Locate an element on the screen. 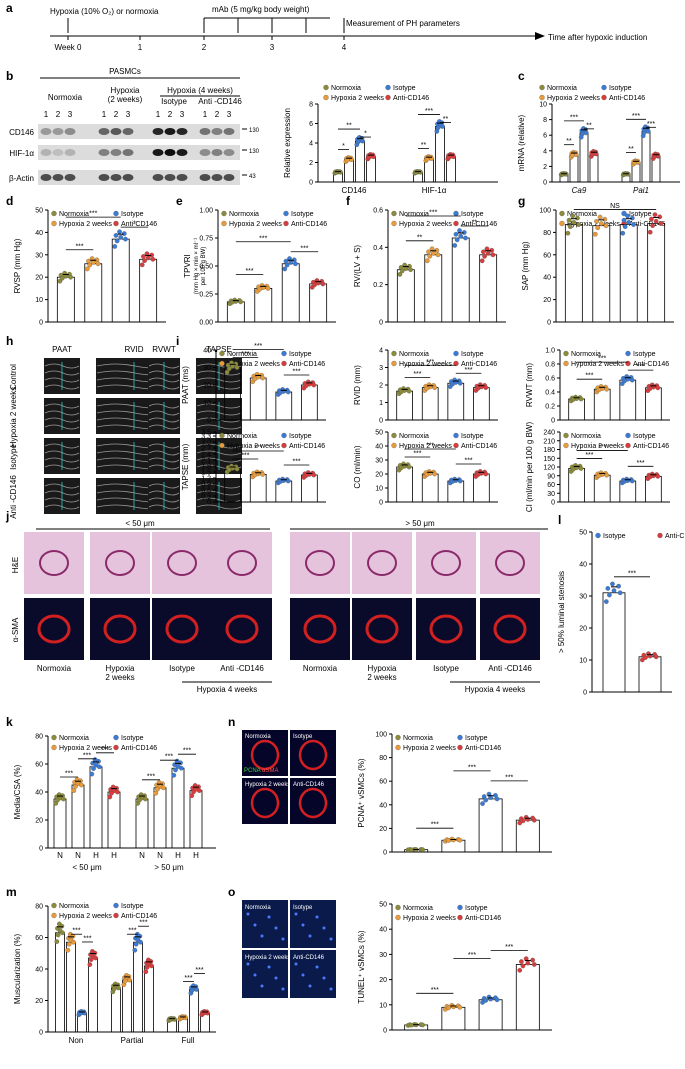 The image size is (685, 1069). y-tick-label: 0 is located at coordinates (549, 323).